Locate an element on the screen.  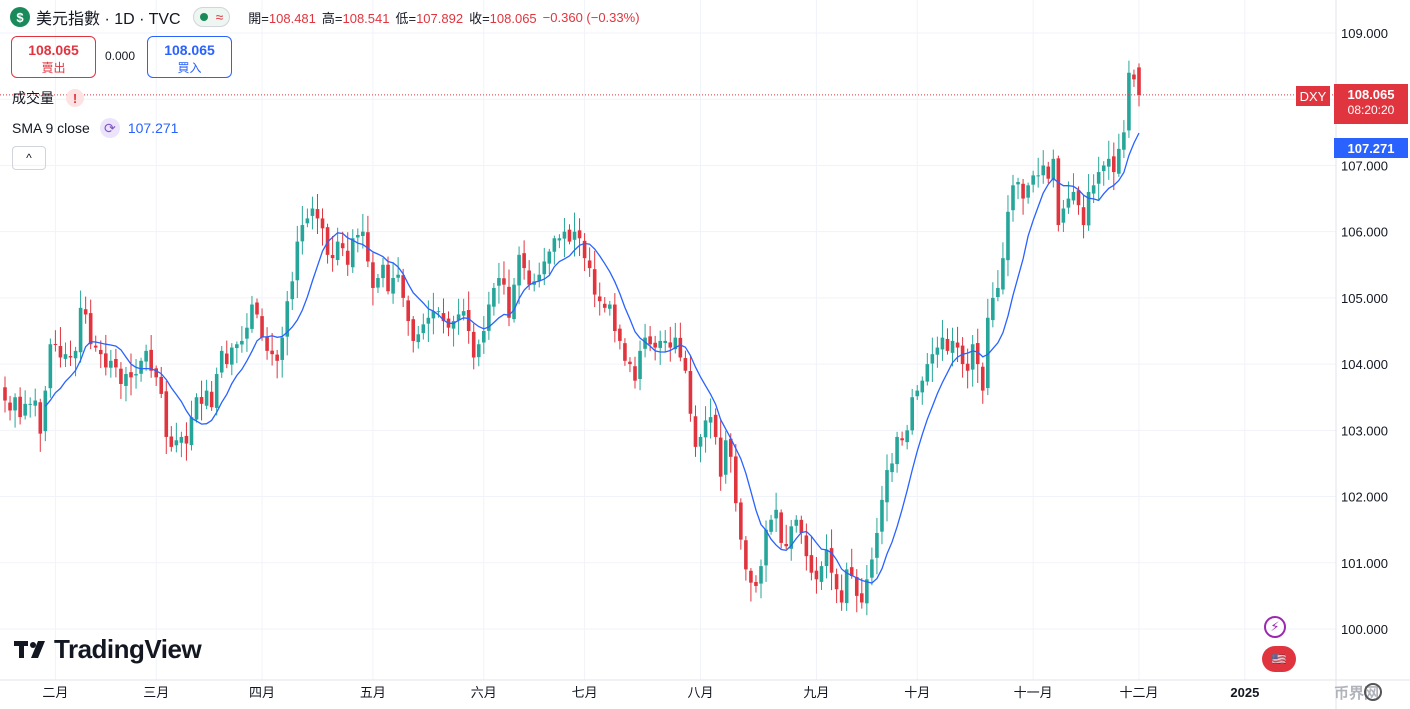
sma-indicator: SMA 9 close ⟳ 107.271 is located at coordinates (95, 128).